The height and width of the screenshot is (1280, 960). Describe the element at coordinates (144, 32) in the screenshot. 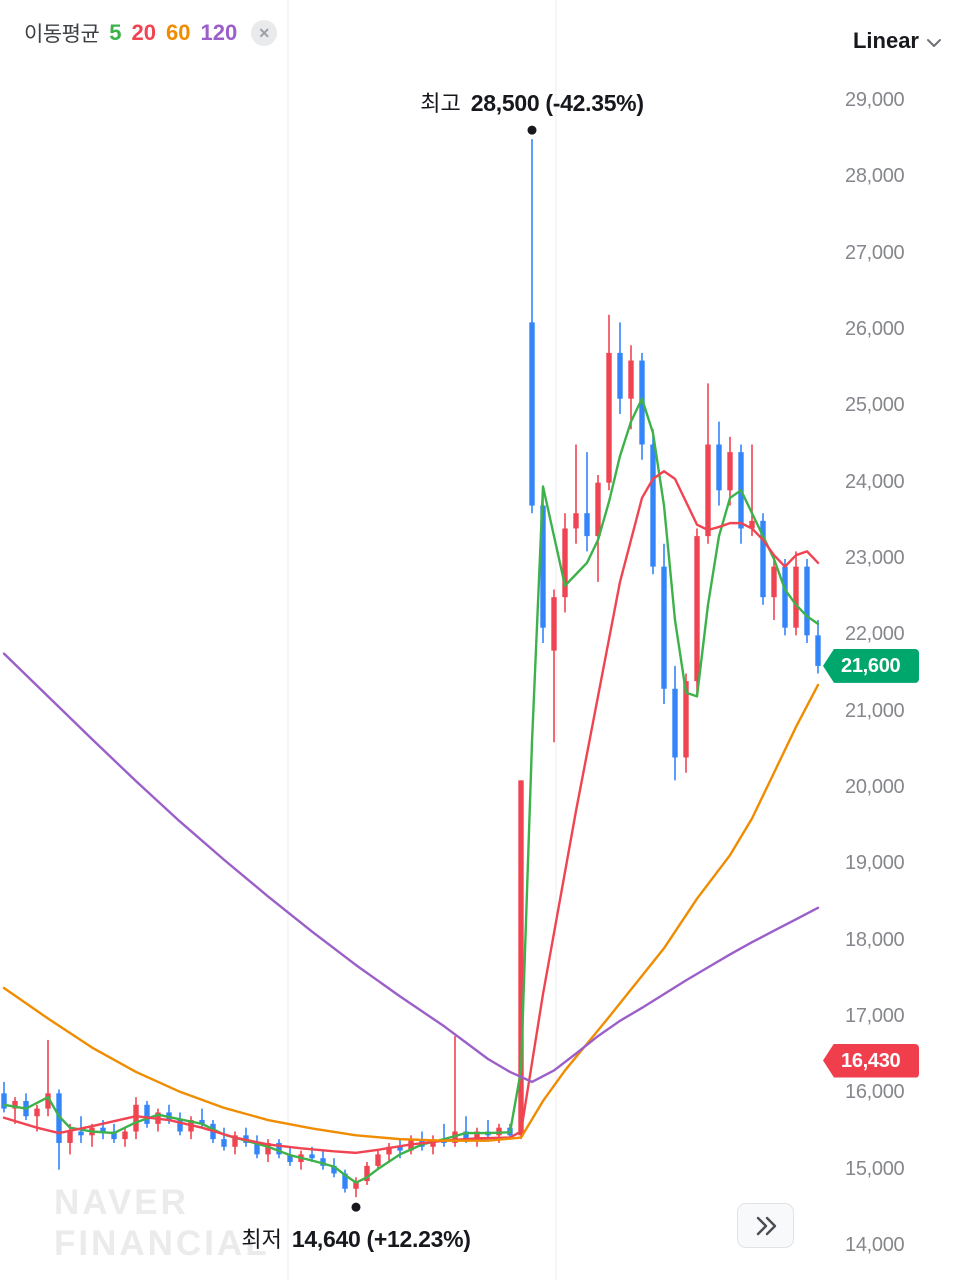

I see `ma-period-20: 20` at that location.